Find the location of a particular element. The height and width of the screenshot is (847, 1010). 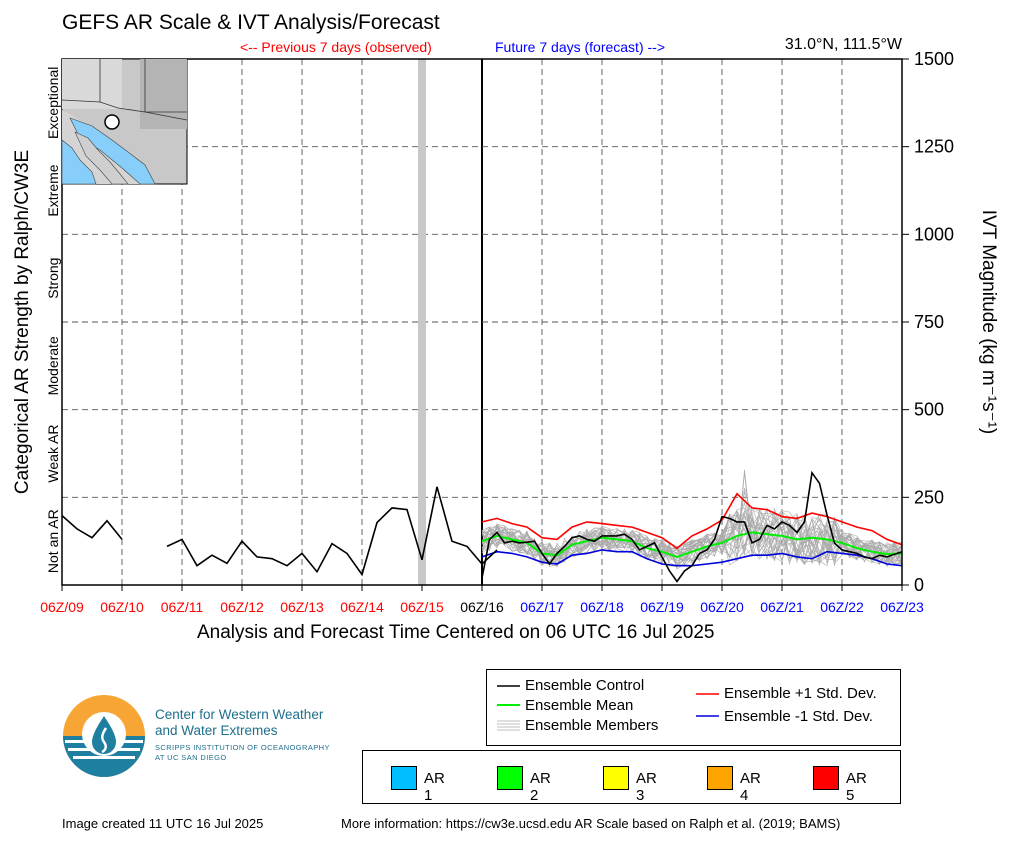

highlight-band-rect is located at coordinates (422, 322).